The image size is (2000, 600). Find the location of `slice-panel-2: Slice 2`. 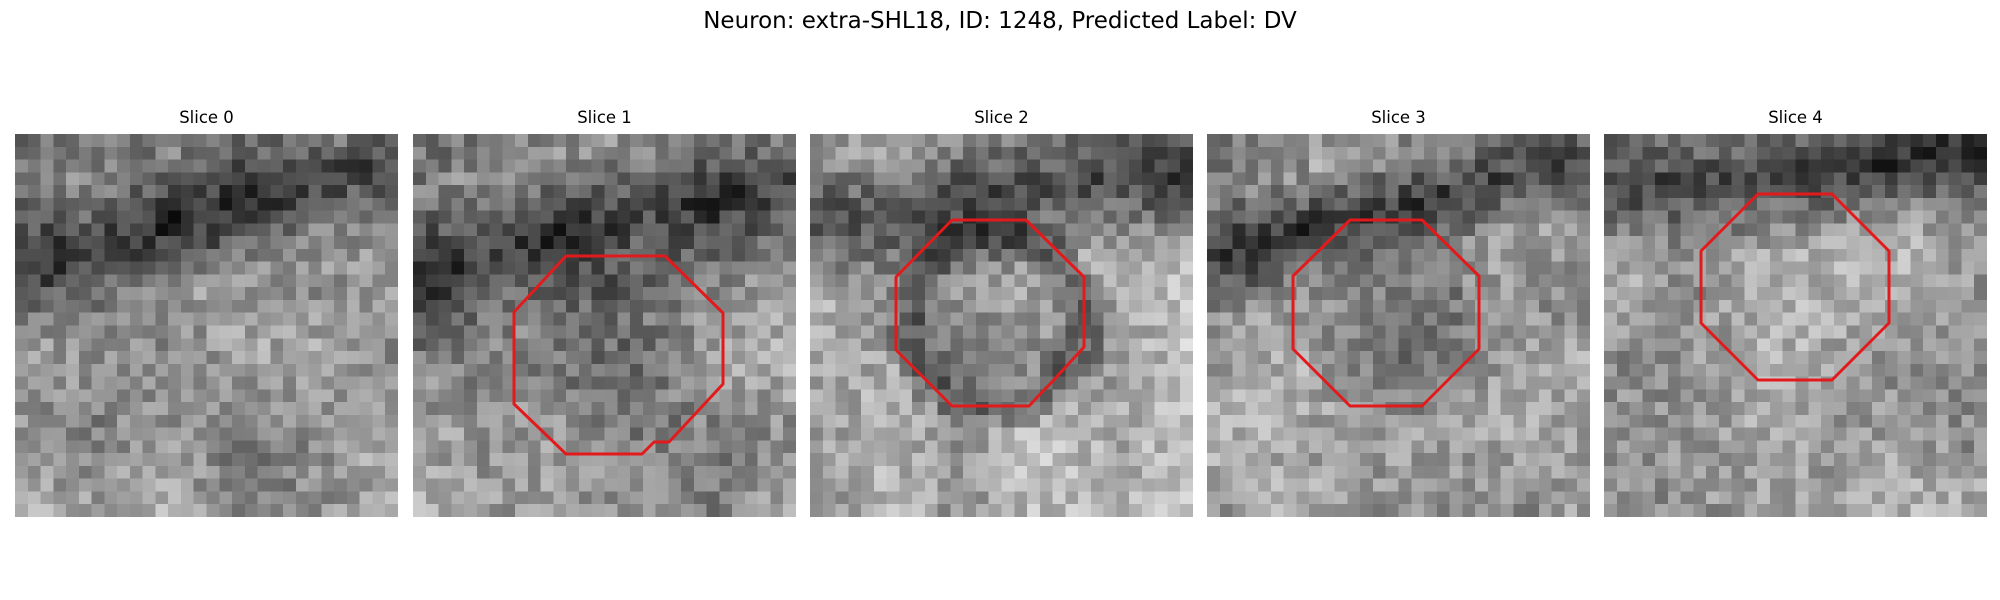

slice-panel-2: Slice 2 is located at coordinates (1001, 312).